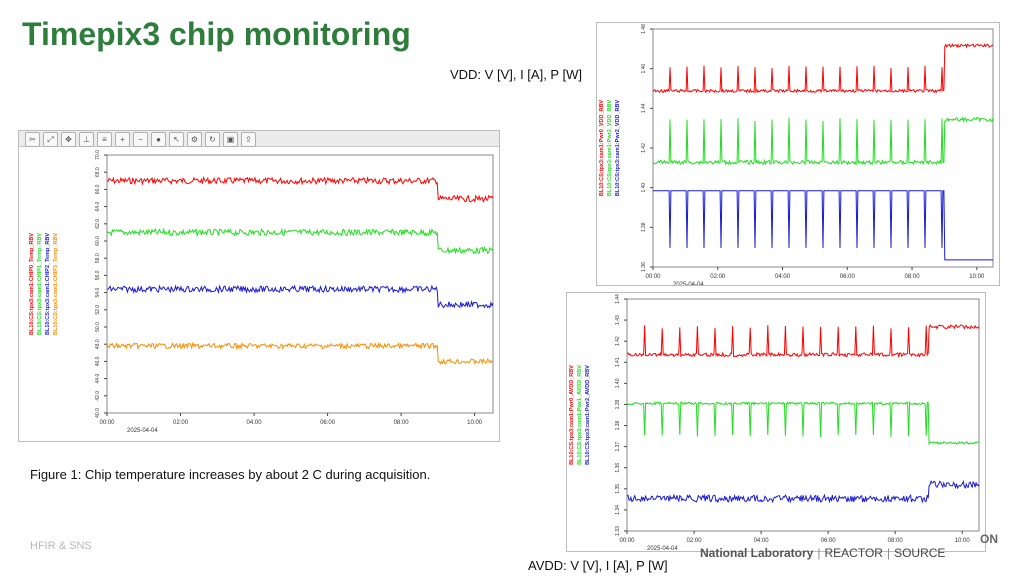  What do you see at coordinates (98, 293) in the screenshot?
I see `y-tick-label: 54.0` at bounding box center [98, 293].